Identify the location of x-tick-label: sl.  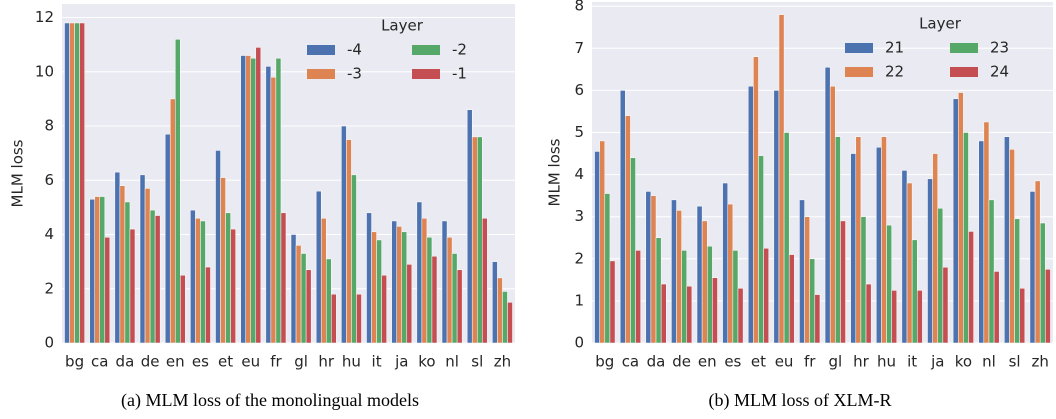
(1015, 362).